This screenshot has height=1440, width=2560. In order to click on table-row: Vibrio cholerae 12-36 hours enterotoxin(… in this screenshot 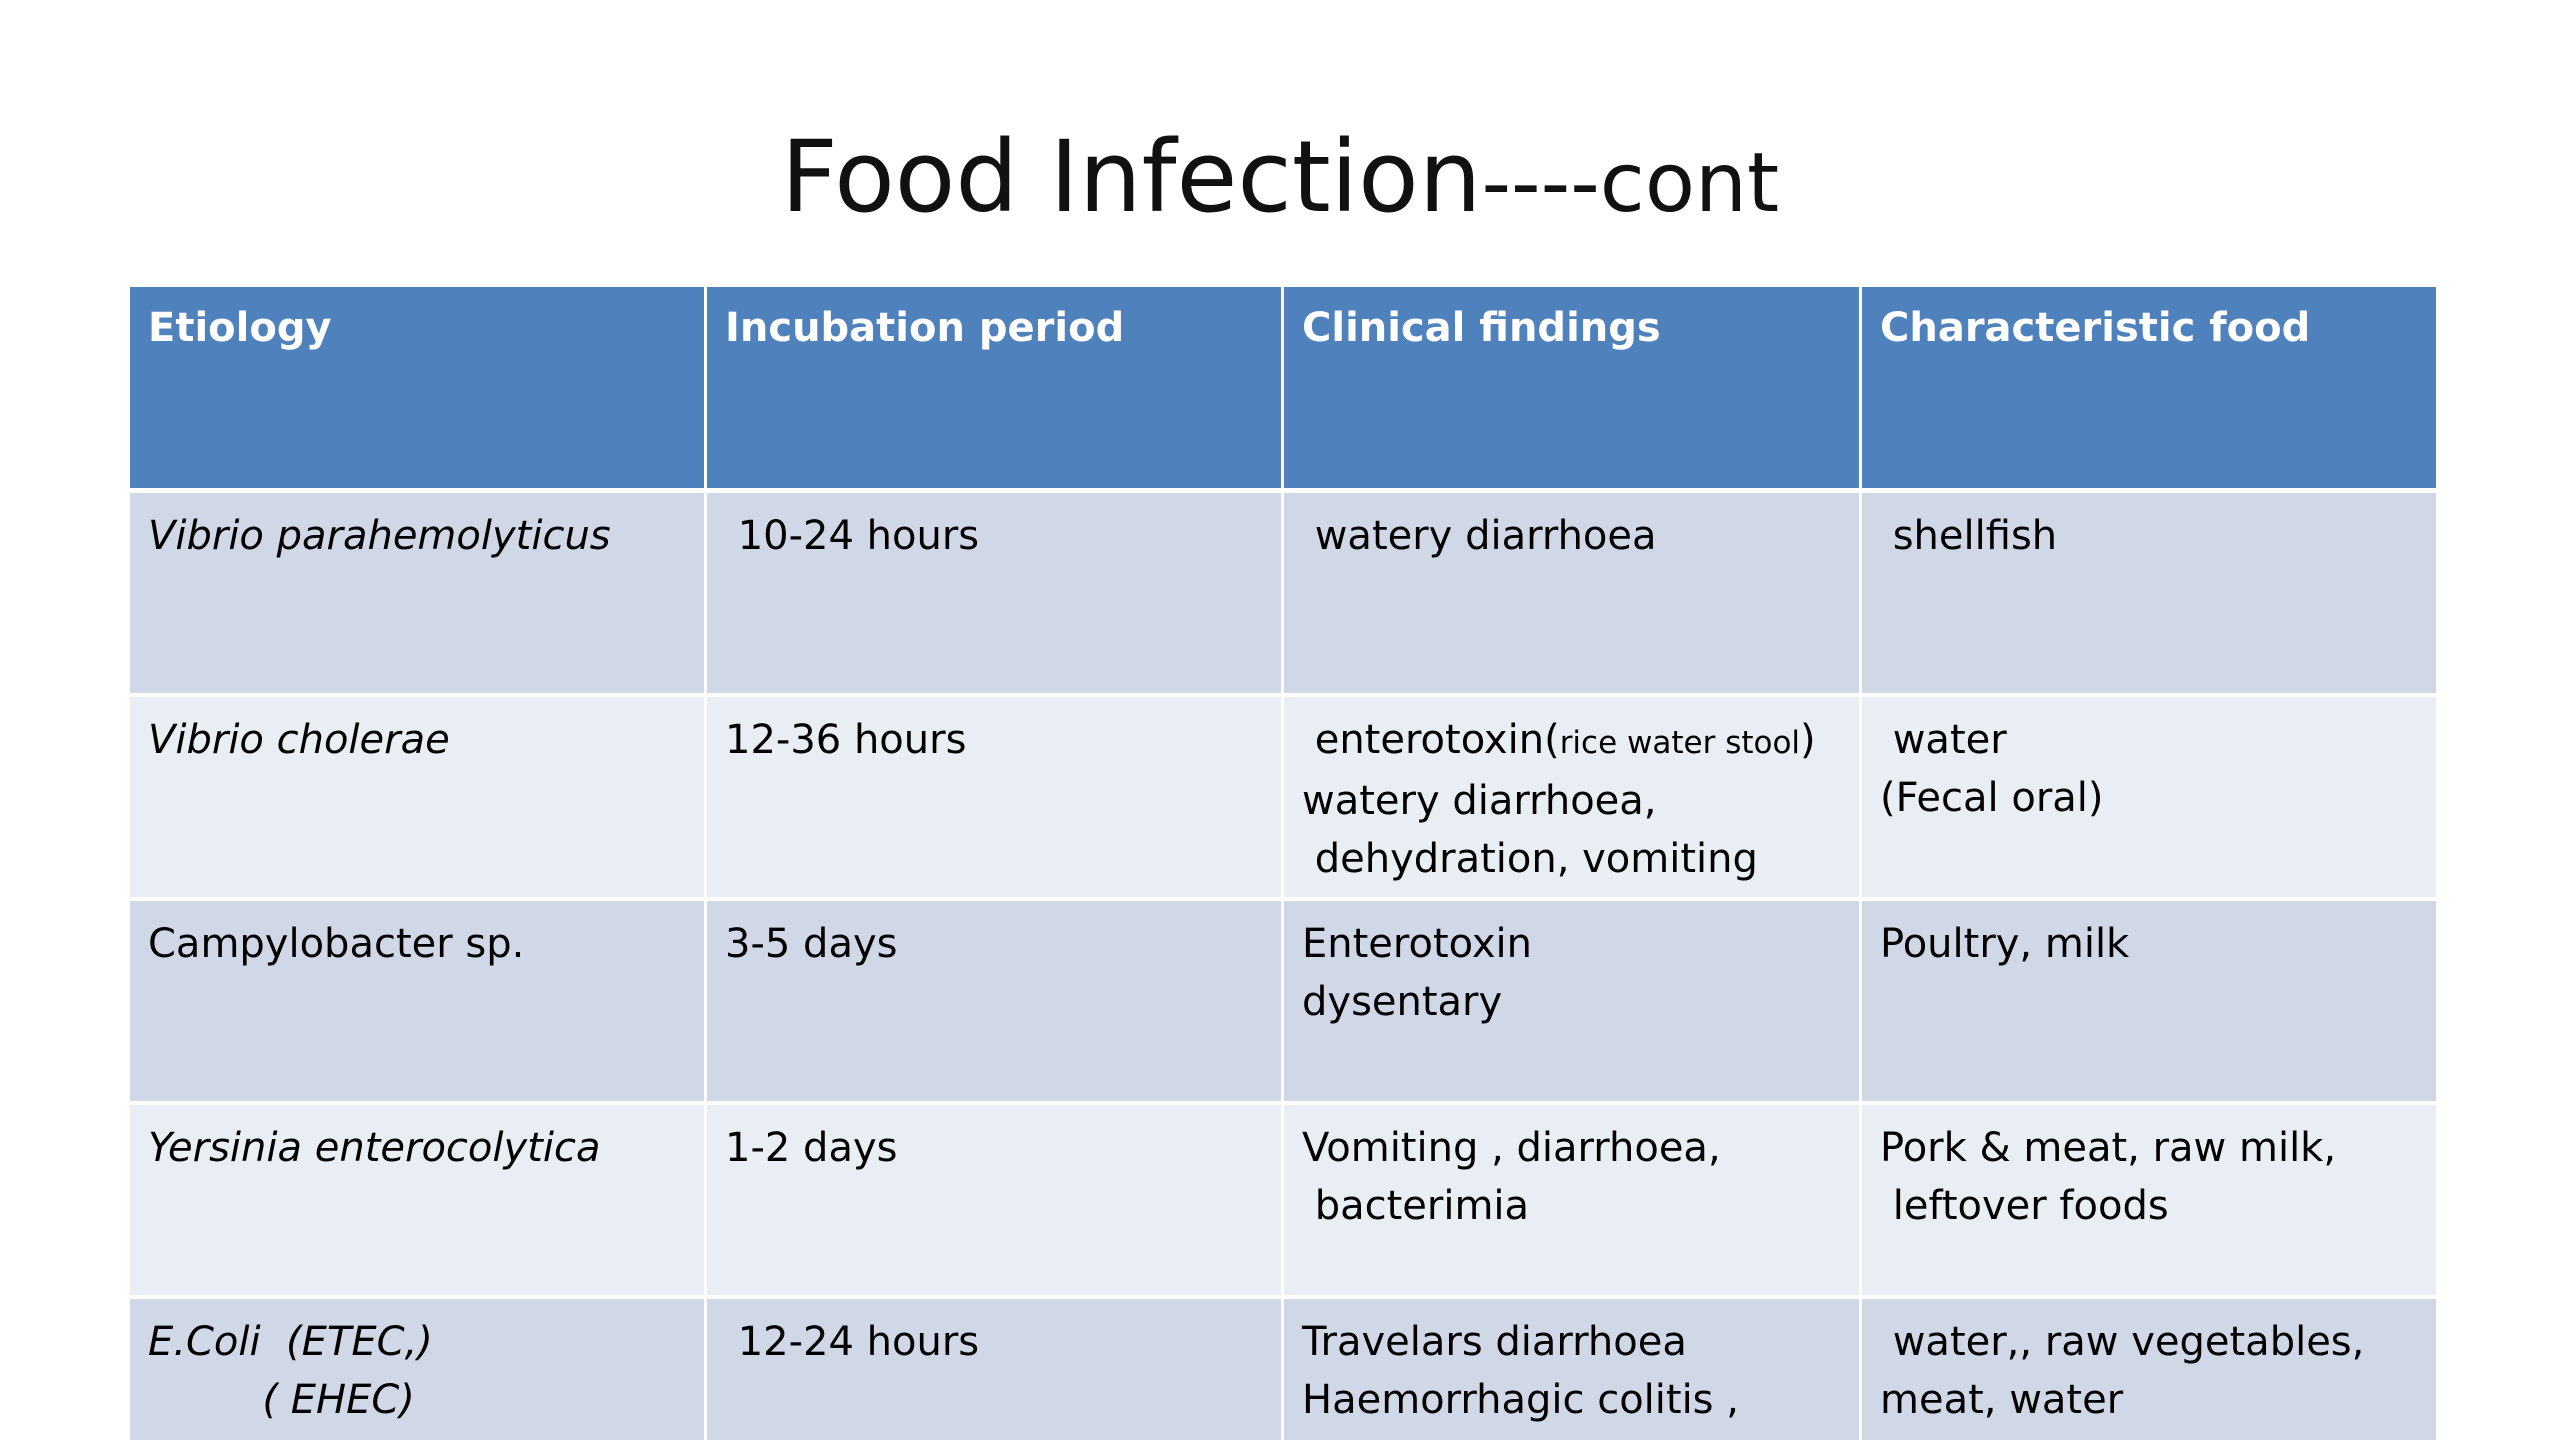, I will do `click(1283, 797)`.